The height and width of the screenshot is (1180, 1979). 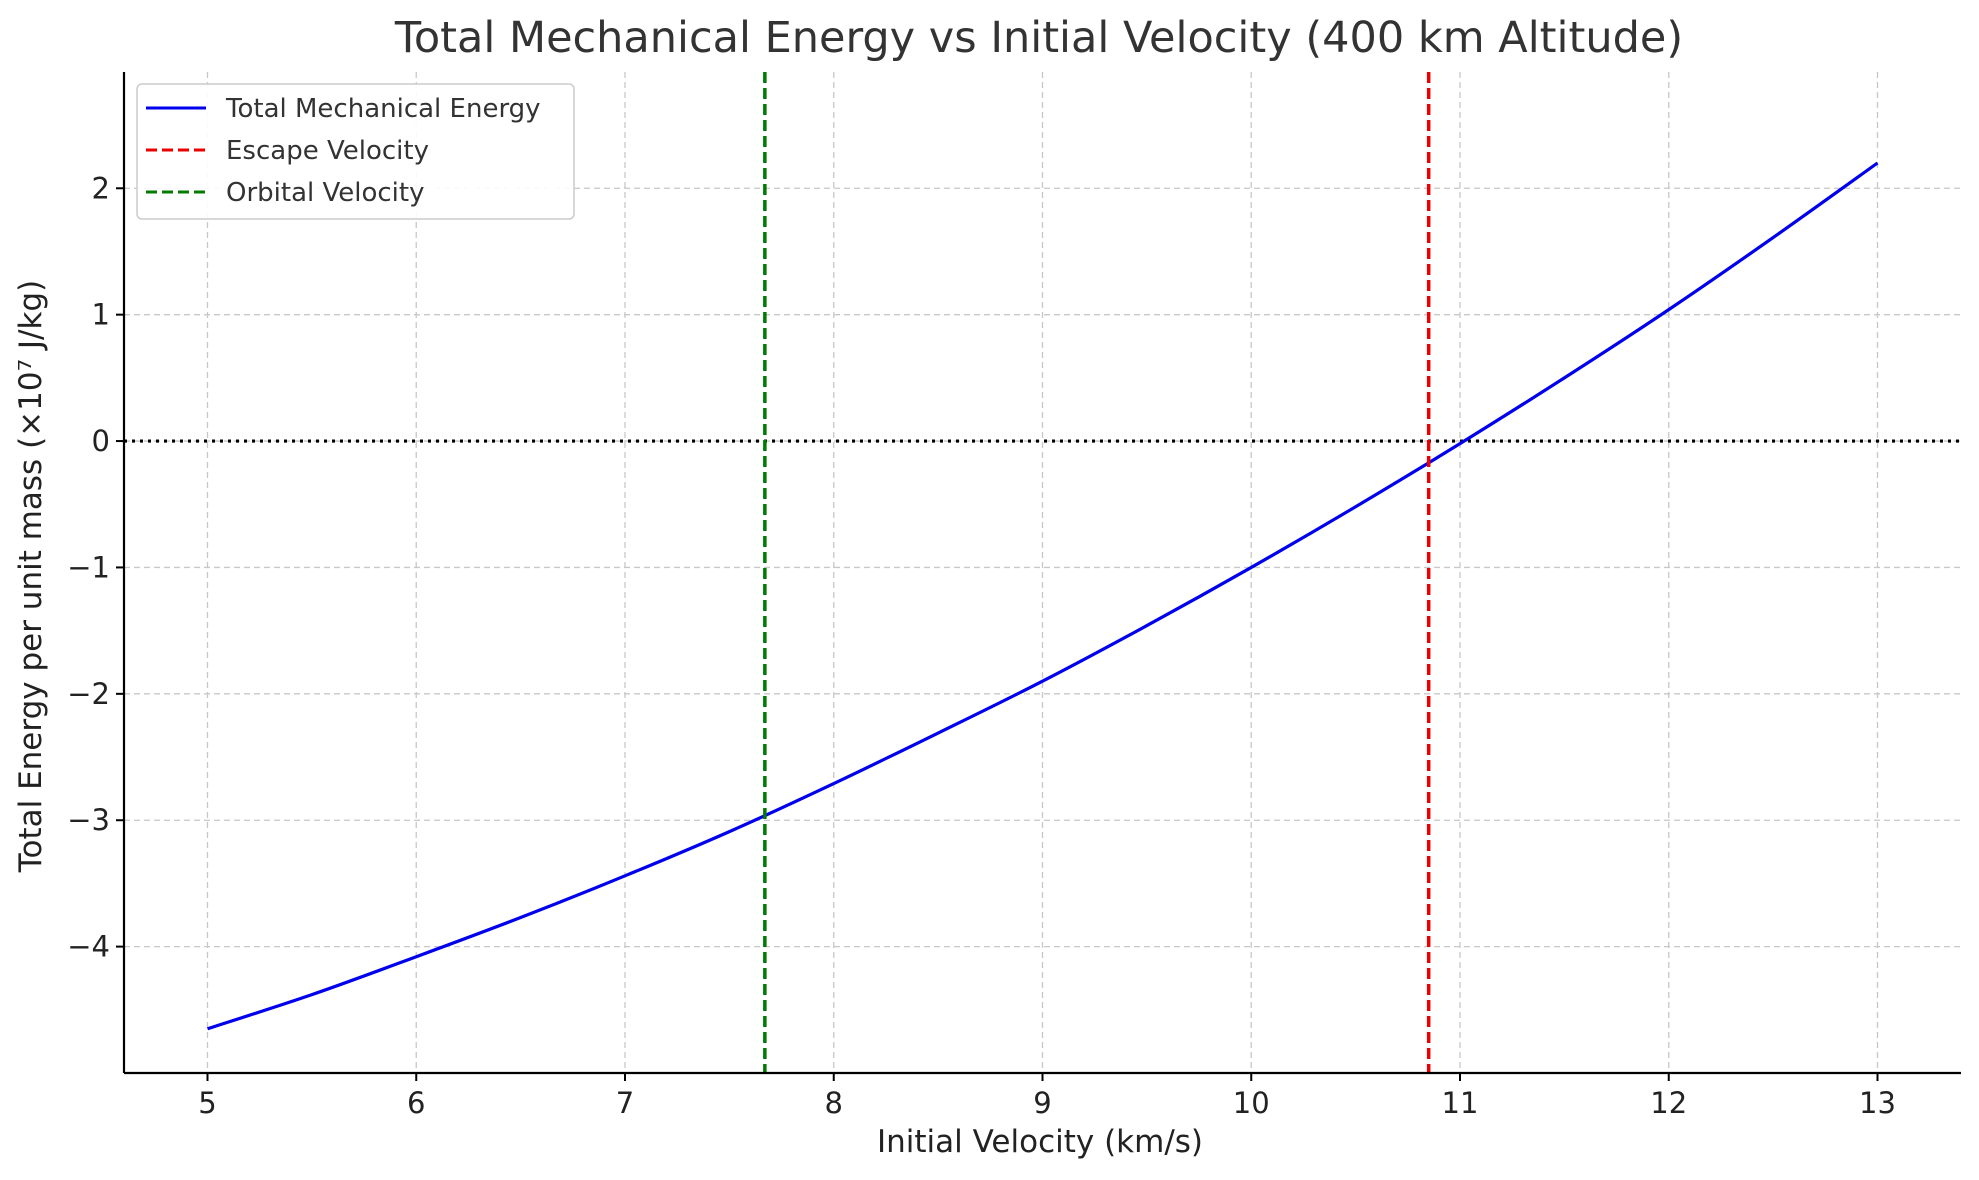 What do you see at coordinates (101, 315) in the screenshot?
I see `y-tick-label-1: 1` at bounding box center [101, 315].